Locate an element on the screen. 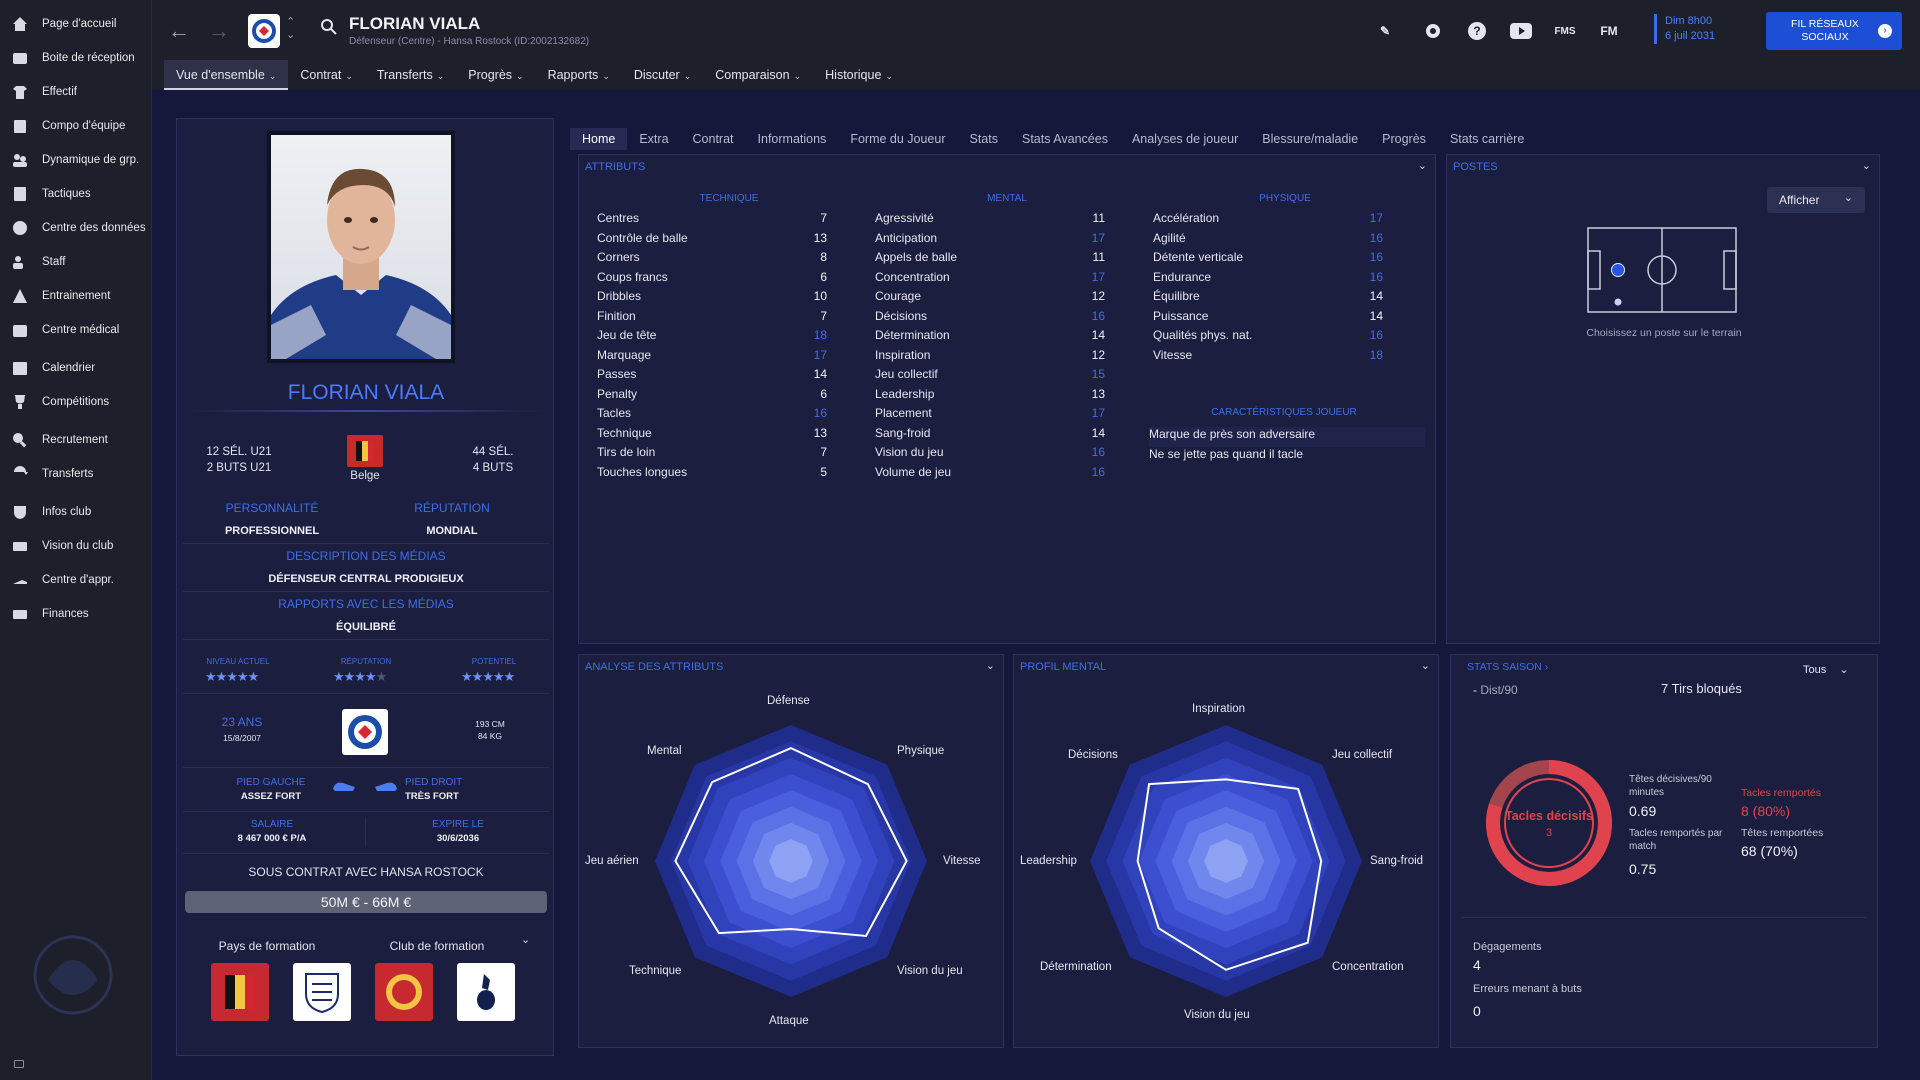 This screenshot has width=1920, height=1080. ball-icon is located at coordinates (1433, 31).